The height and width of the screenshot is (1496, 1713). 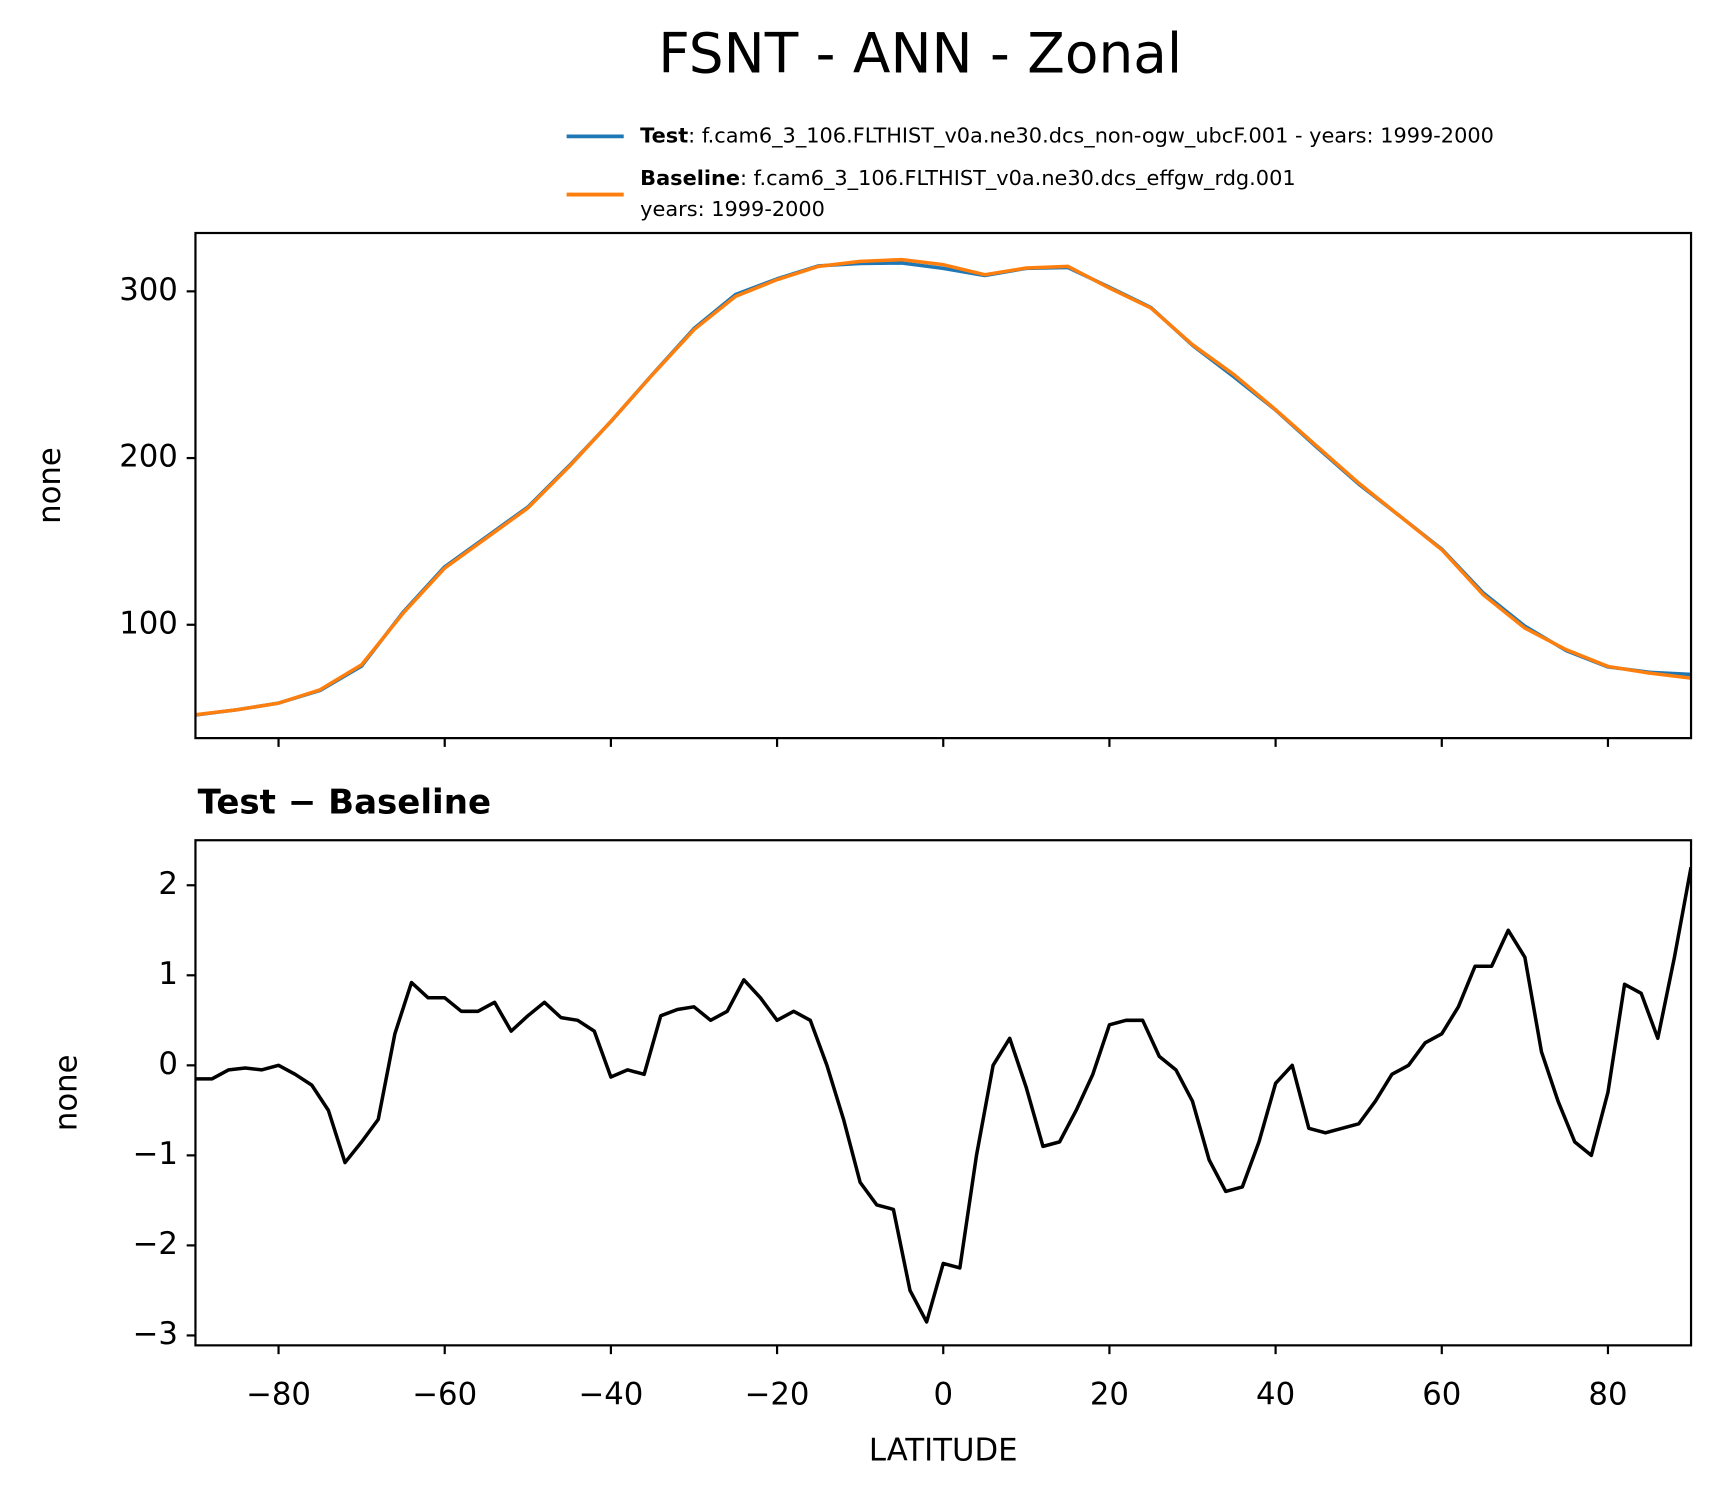 I want to click on x-tick-label: −20, so click(x=777, y=1394).